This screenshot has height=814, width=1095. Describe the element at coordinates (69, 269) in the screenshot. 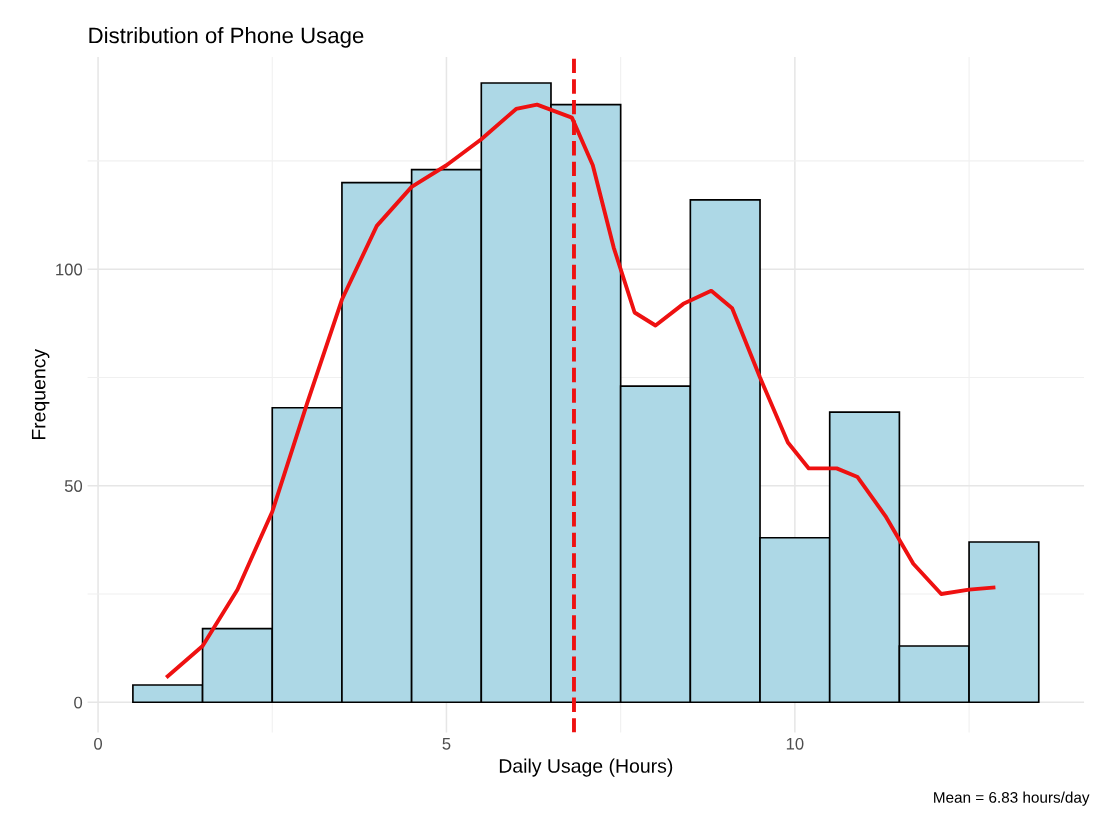

I see `y-tick-label: 100` at that location.